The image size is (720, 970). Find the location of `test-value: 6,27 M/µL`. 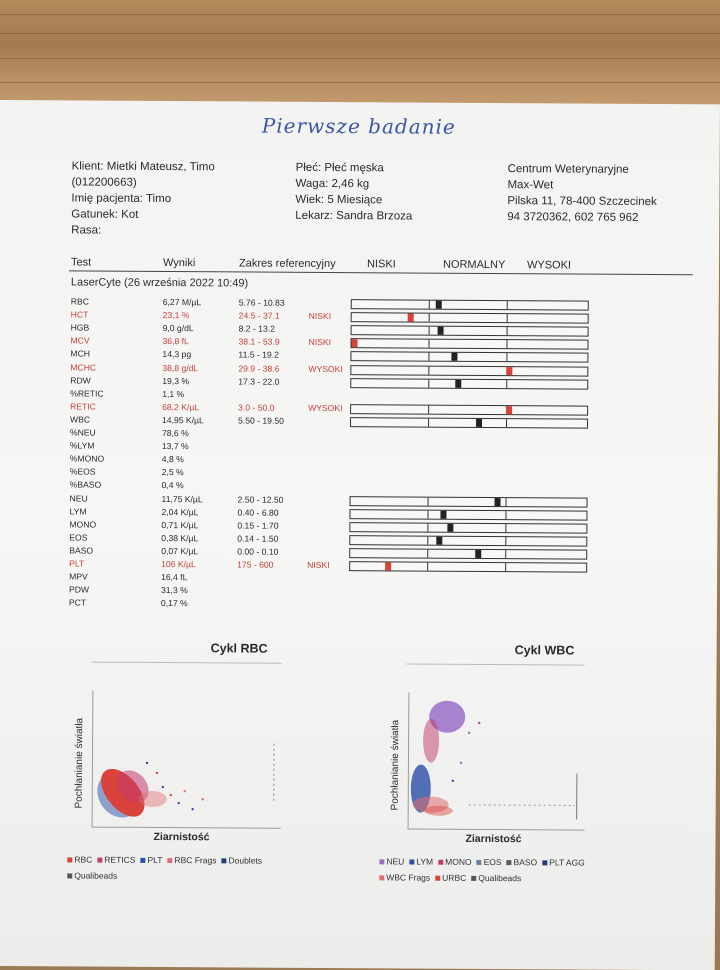

test-value: 6,27 M/µL is located at coordinates (182, 302).